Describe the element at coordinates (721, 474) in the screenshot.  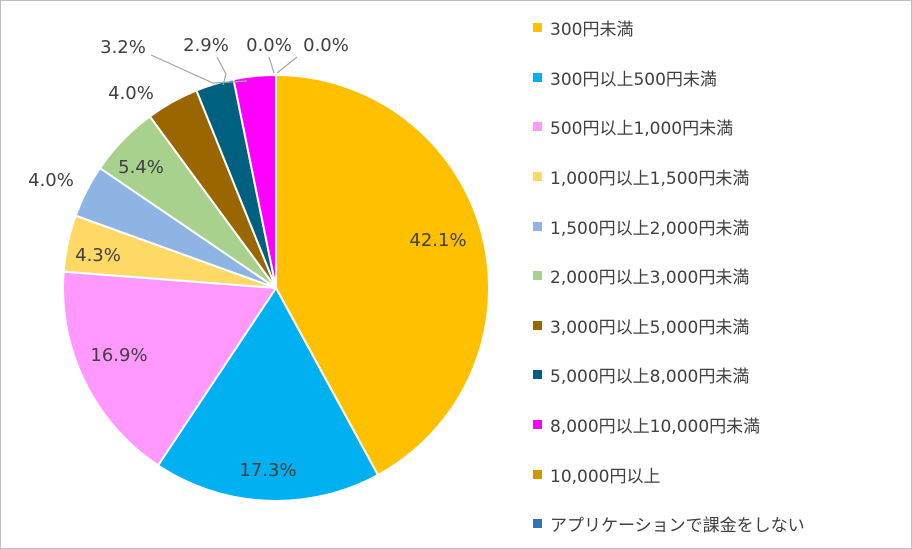
I see `legend-item: 10,000円以上` at that location.